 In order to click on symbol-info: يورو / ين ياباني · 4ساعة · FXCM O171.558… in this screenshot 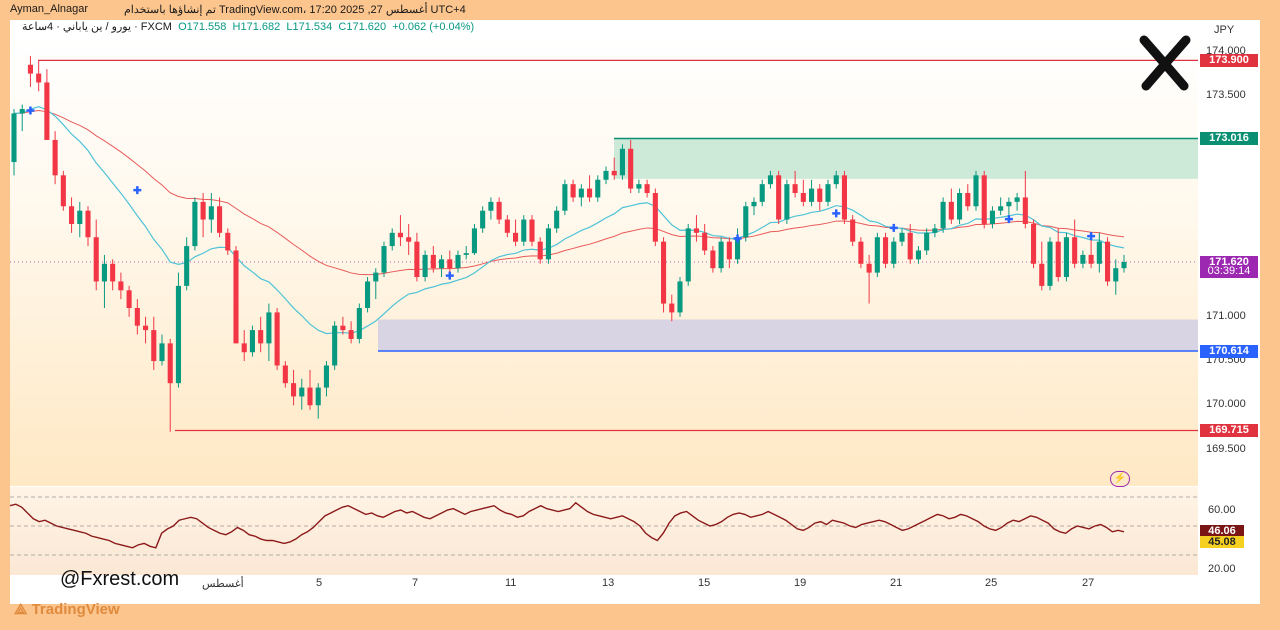, I will do `click(248, 26)`.